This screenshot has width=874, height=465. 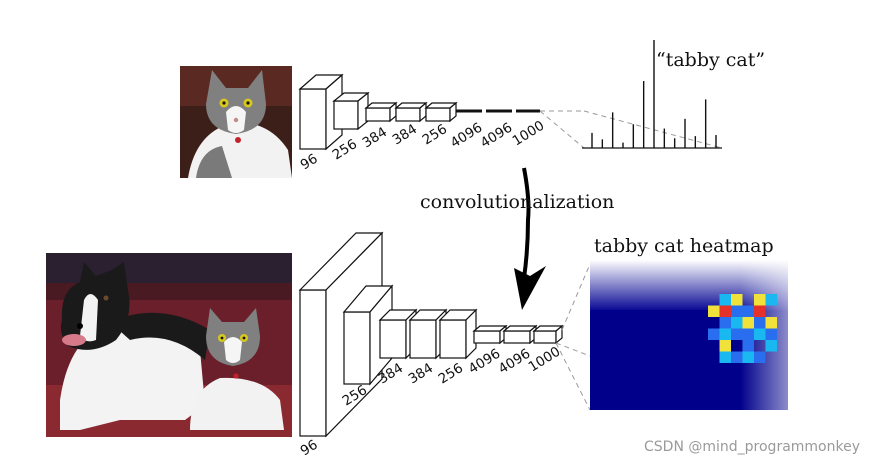 I want to click on prediction-histogram, so click(x=652, y=94).